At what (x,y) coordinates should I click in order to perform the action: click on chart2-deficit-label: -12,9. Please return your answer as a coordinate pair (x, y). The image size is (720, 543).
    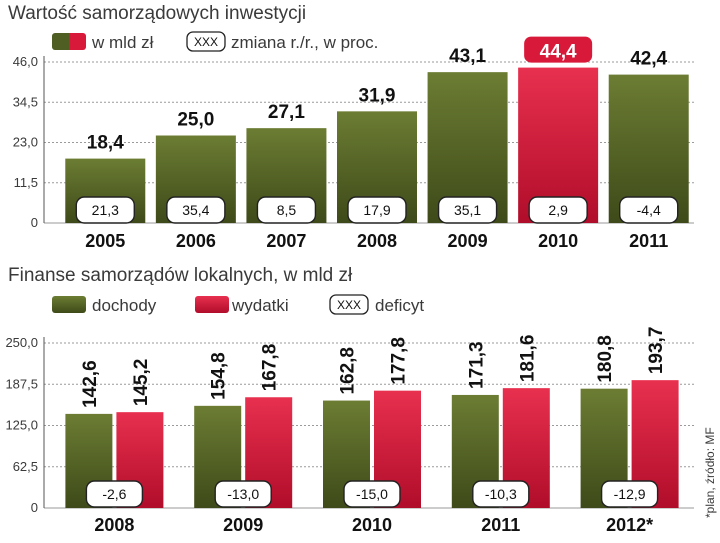
    Looking at the image, I should click on (630, 494).